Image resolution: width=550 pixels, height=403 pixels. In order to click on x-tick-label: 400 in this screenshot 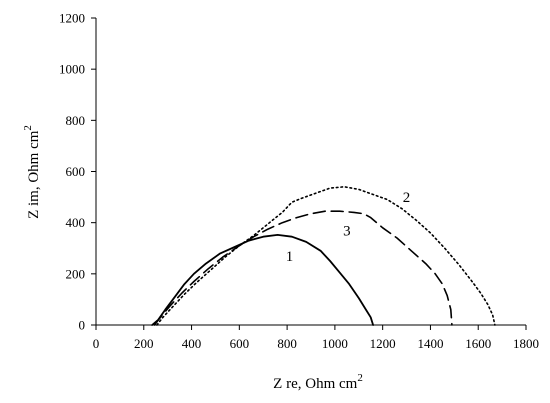, I will do `click(192, 343)`.